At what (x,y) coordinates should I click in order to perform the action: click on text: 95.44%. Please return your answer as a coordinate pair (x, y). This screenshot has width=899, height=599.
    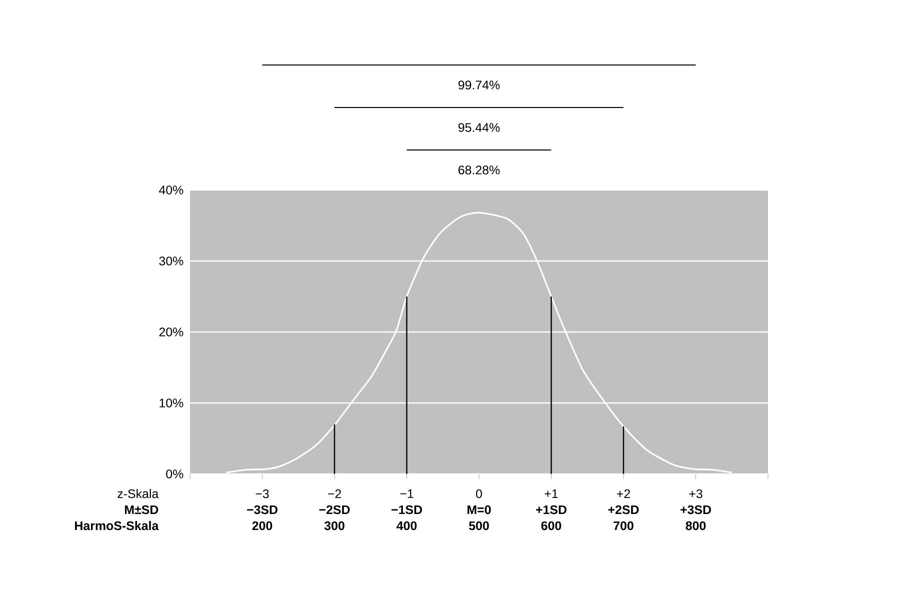
    Looking at the image, I should click on (479, 127).